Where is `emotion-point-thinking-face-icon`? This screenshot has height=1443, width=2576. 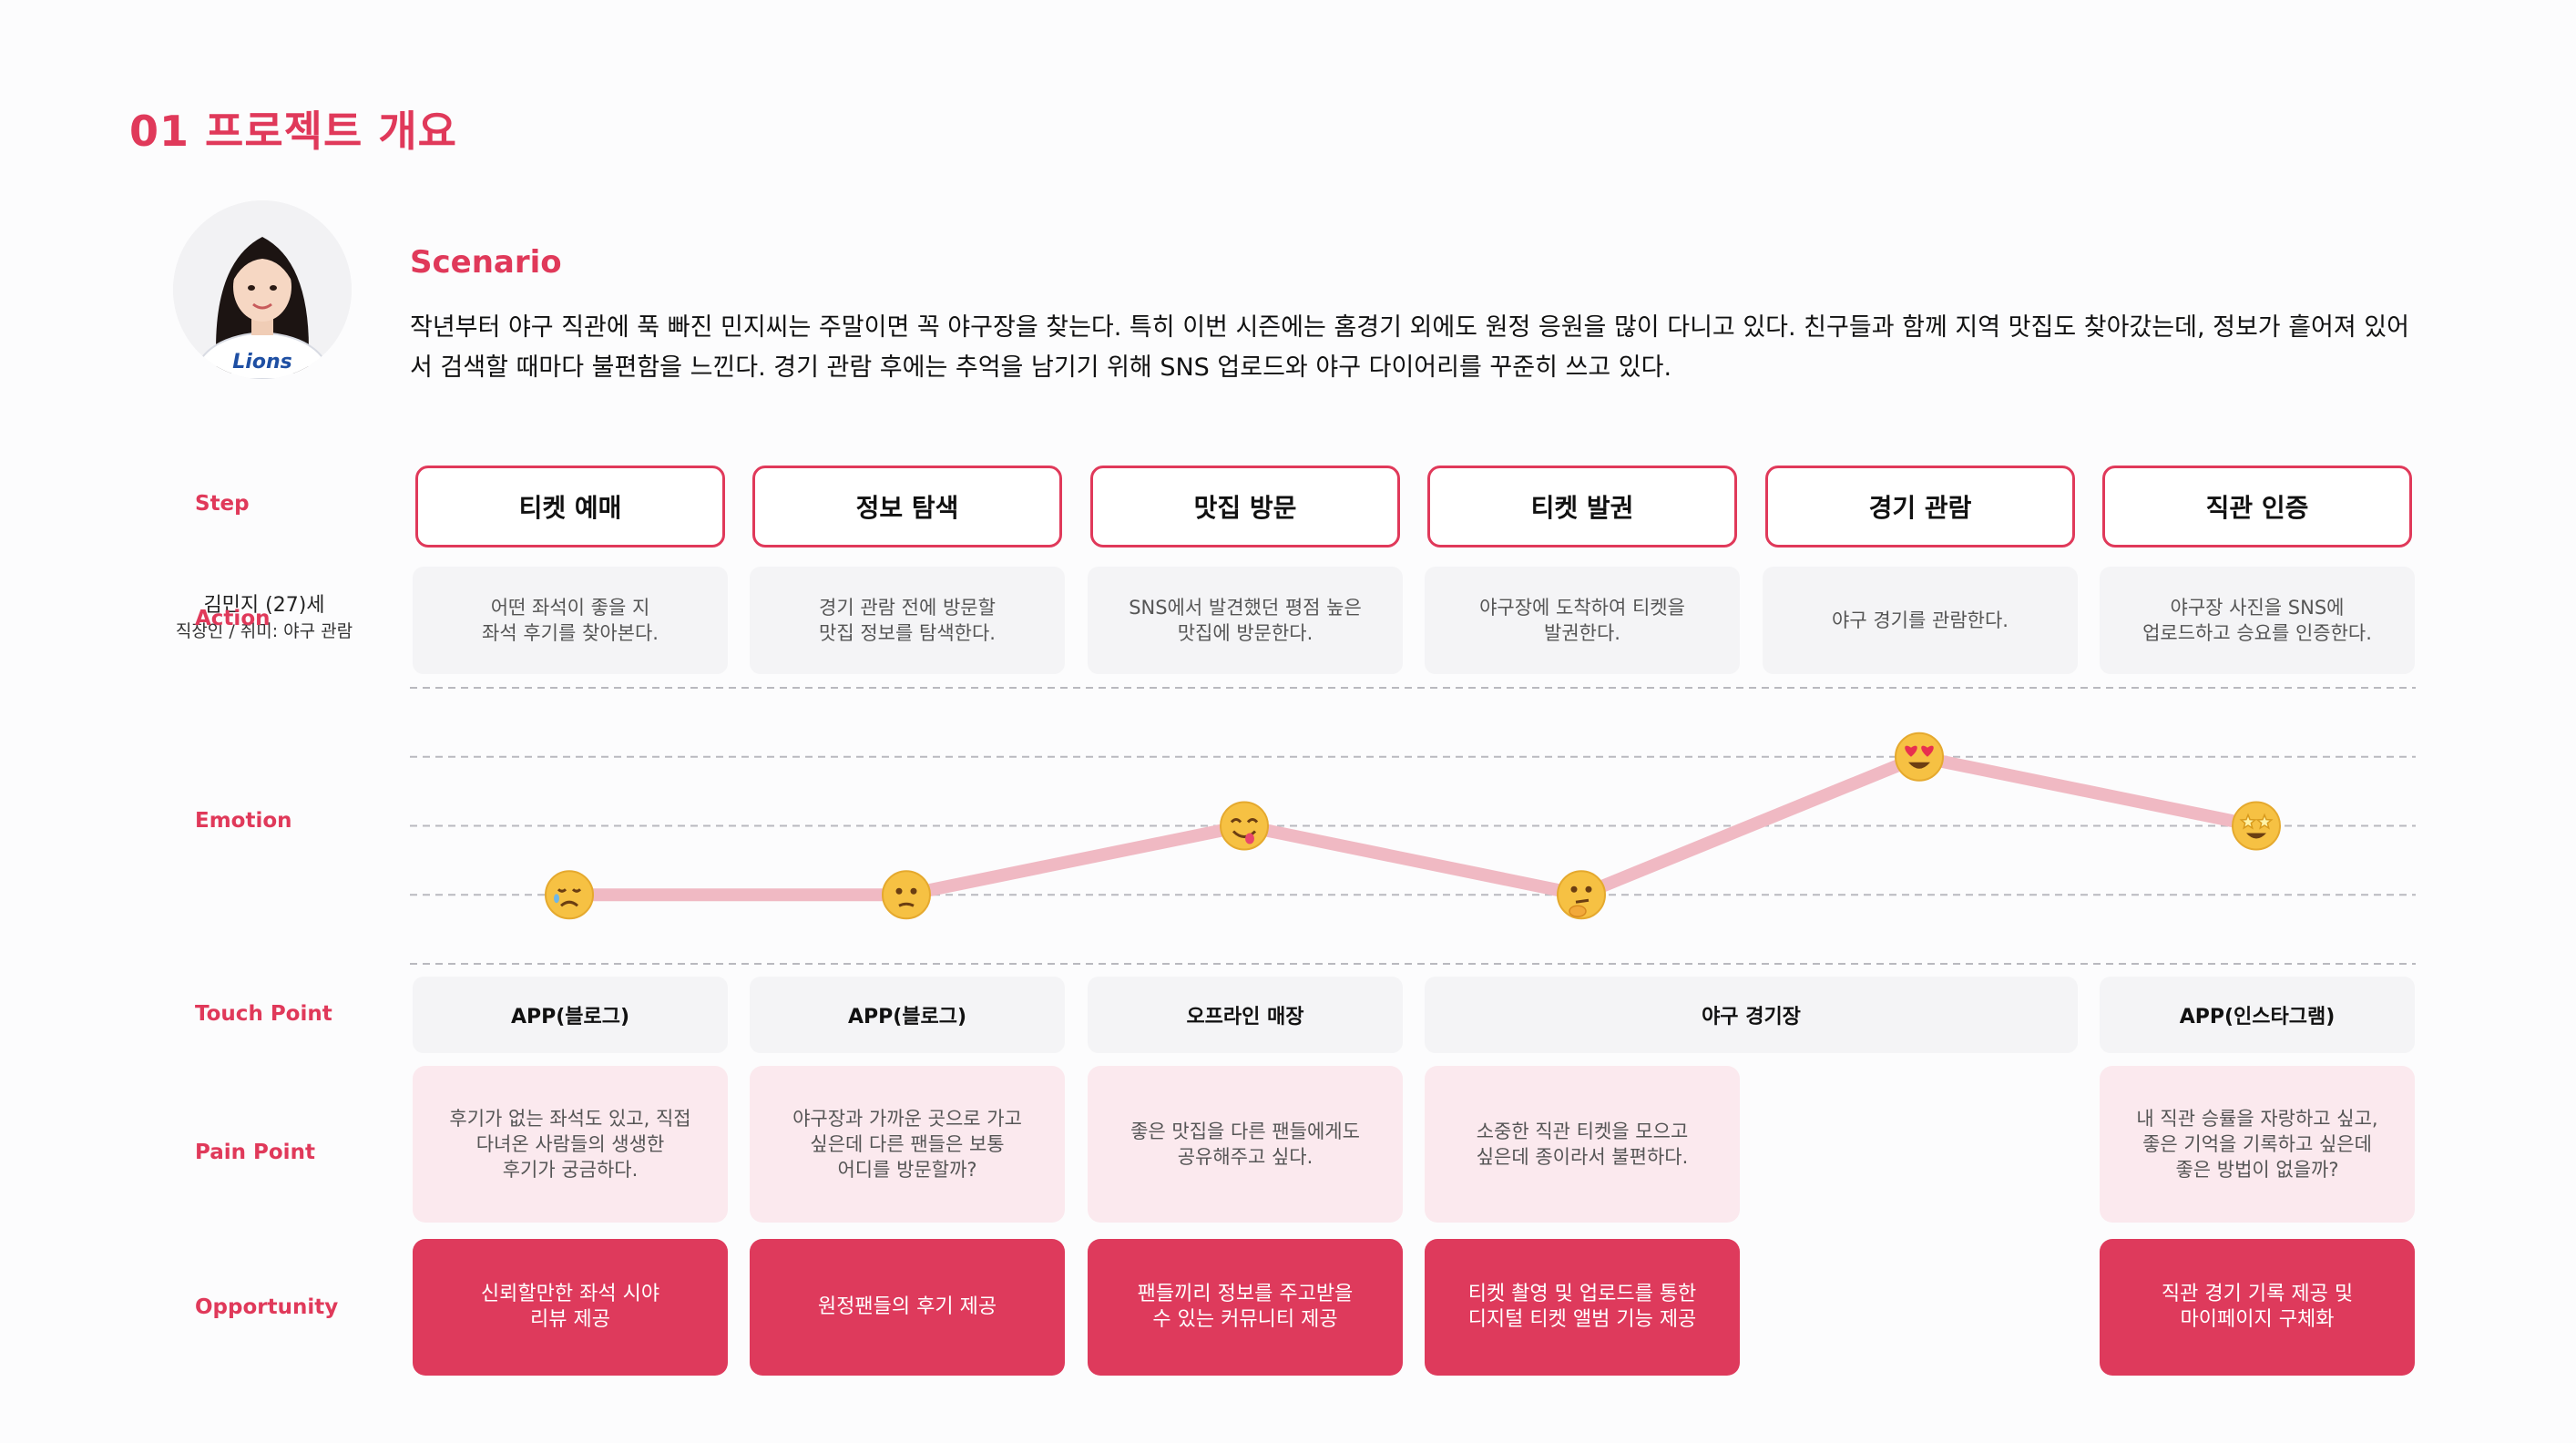
emotion-point-thinking-face-icon is located at coordinates (1581, 895).